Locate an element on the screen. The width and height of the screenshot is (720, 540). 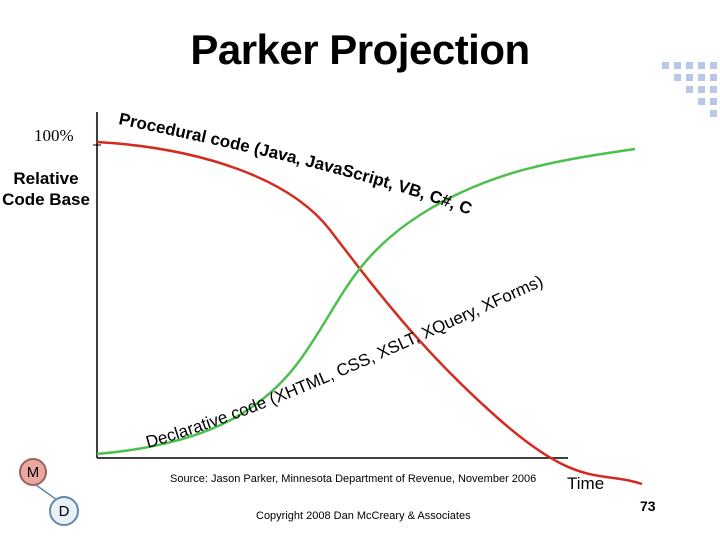
d-bubble-node: D is located at coordinates (64, 511).